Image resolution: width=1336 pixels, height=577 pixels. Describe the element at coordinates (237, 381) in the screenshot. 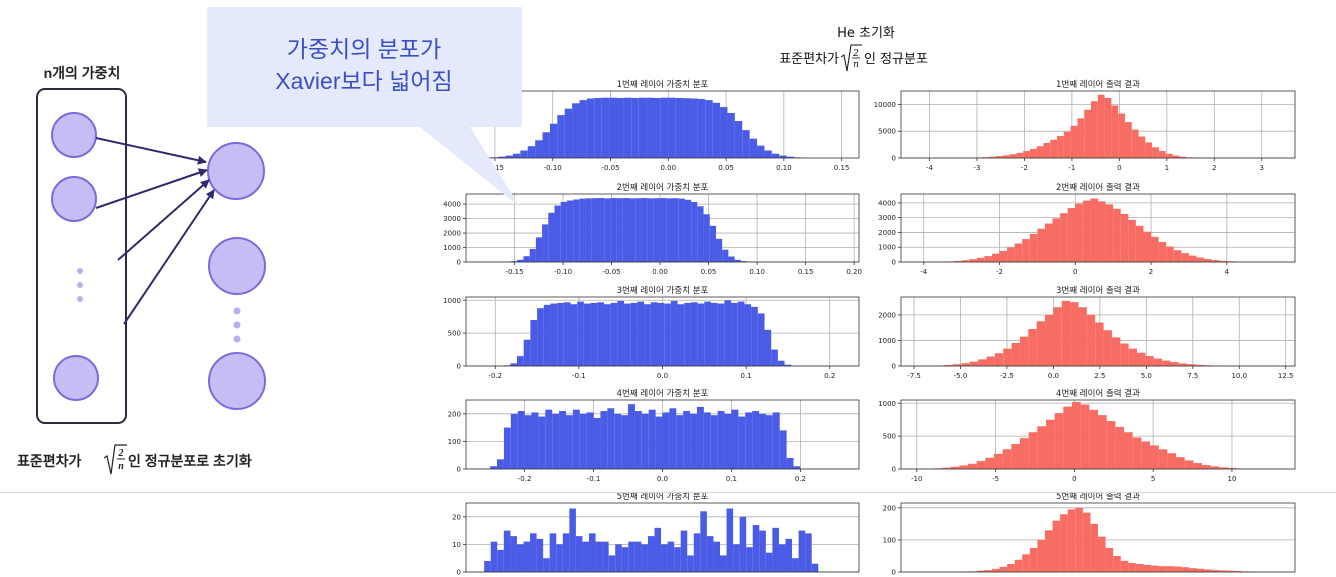

I see `output-neuron-n` at that location.